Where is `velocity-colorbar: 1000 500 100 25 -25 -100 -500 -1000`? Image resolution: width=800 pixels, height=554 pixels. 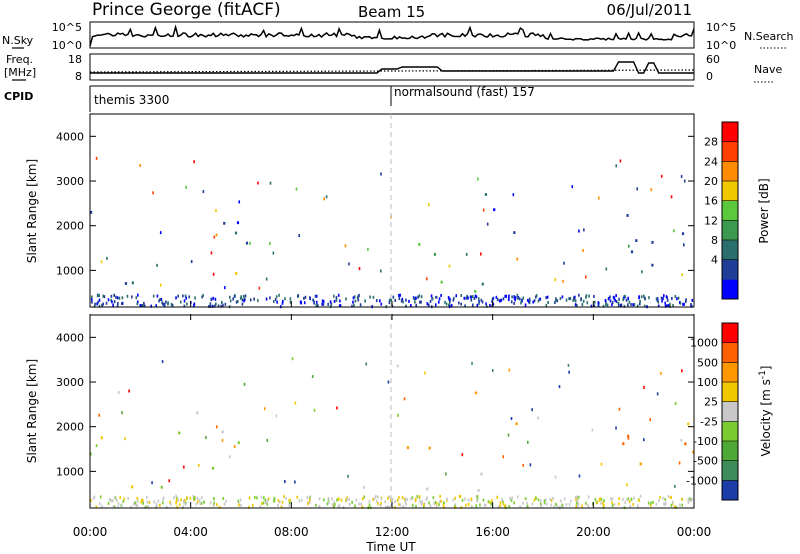 velocity-colorbar: 1000 500 100 25 -25 -100 -500 -1000 is located at coordinates (712, 411).